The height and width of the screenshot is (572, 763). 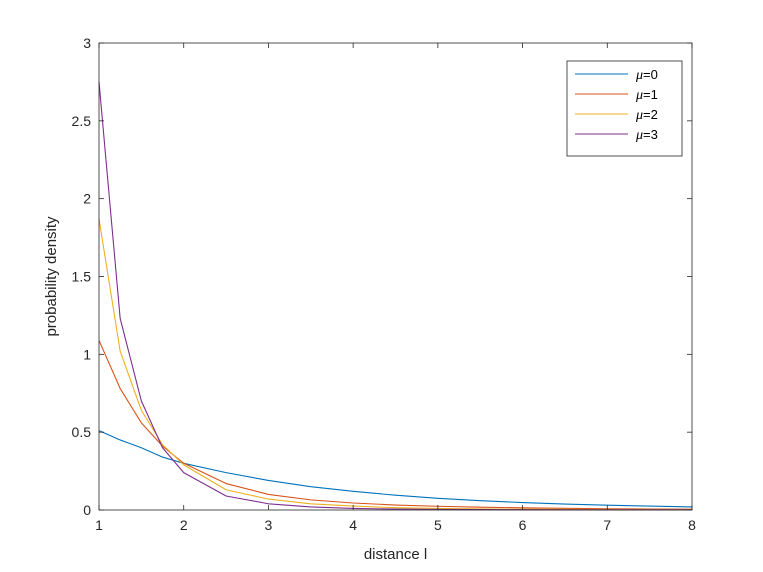 I want to click on y-tick-label: 1.5, so click(x=82, y=277).